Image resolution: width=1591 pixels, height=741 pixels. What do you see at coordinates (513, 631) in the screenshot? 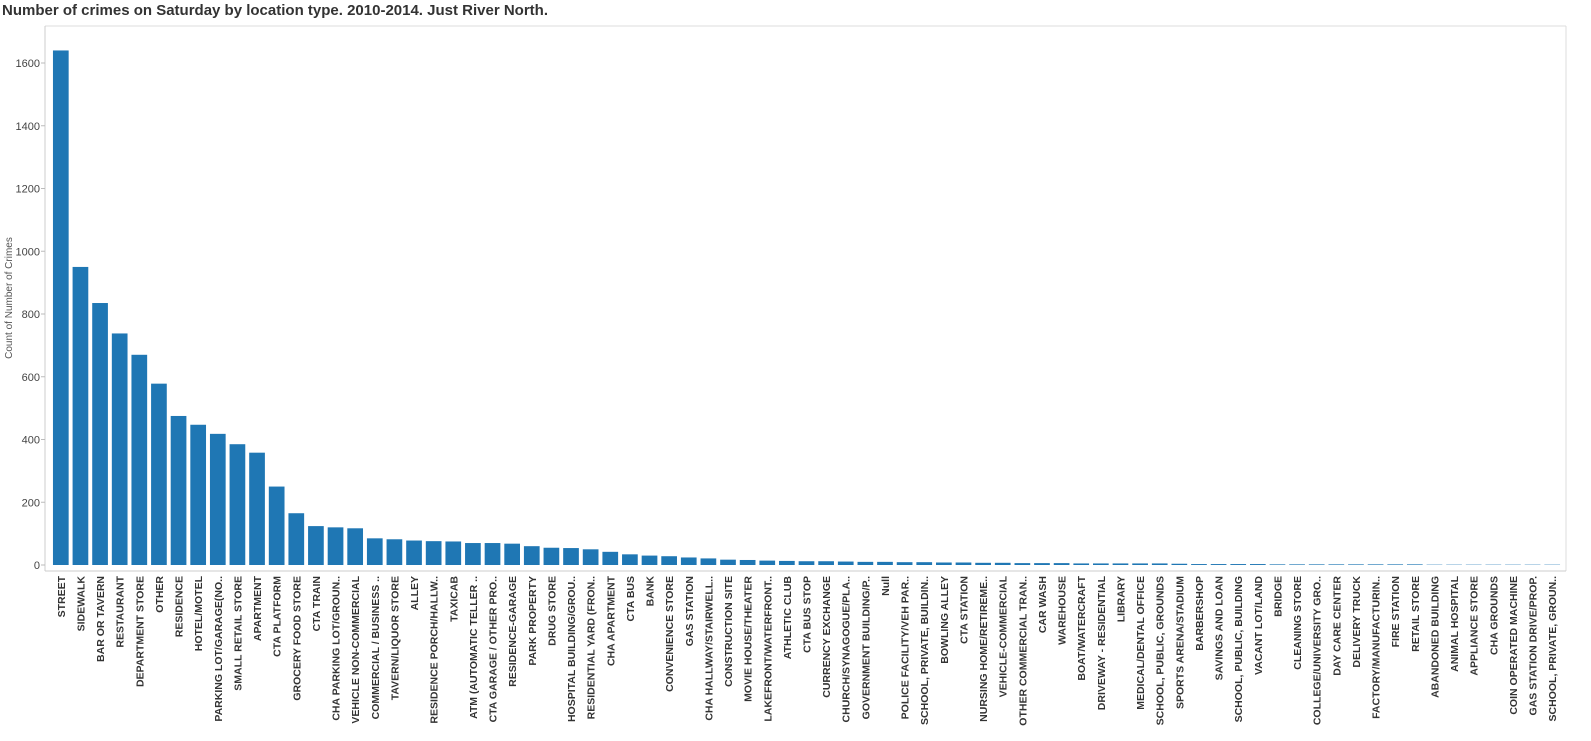
I see `category-label: RESIDENCE-GARAGE` at bounding box center [513, 631].